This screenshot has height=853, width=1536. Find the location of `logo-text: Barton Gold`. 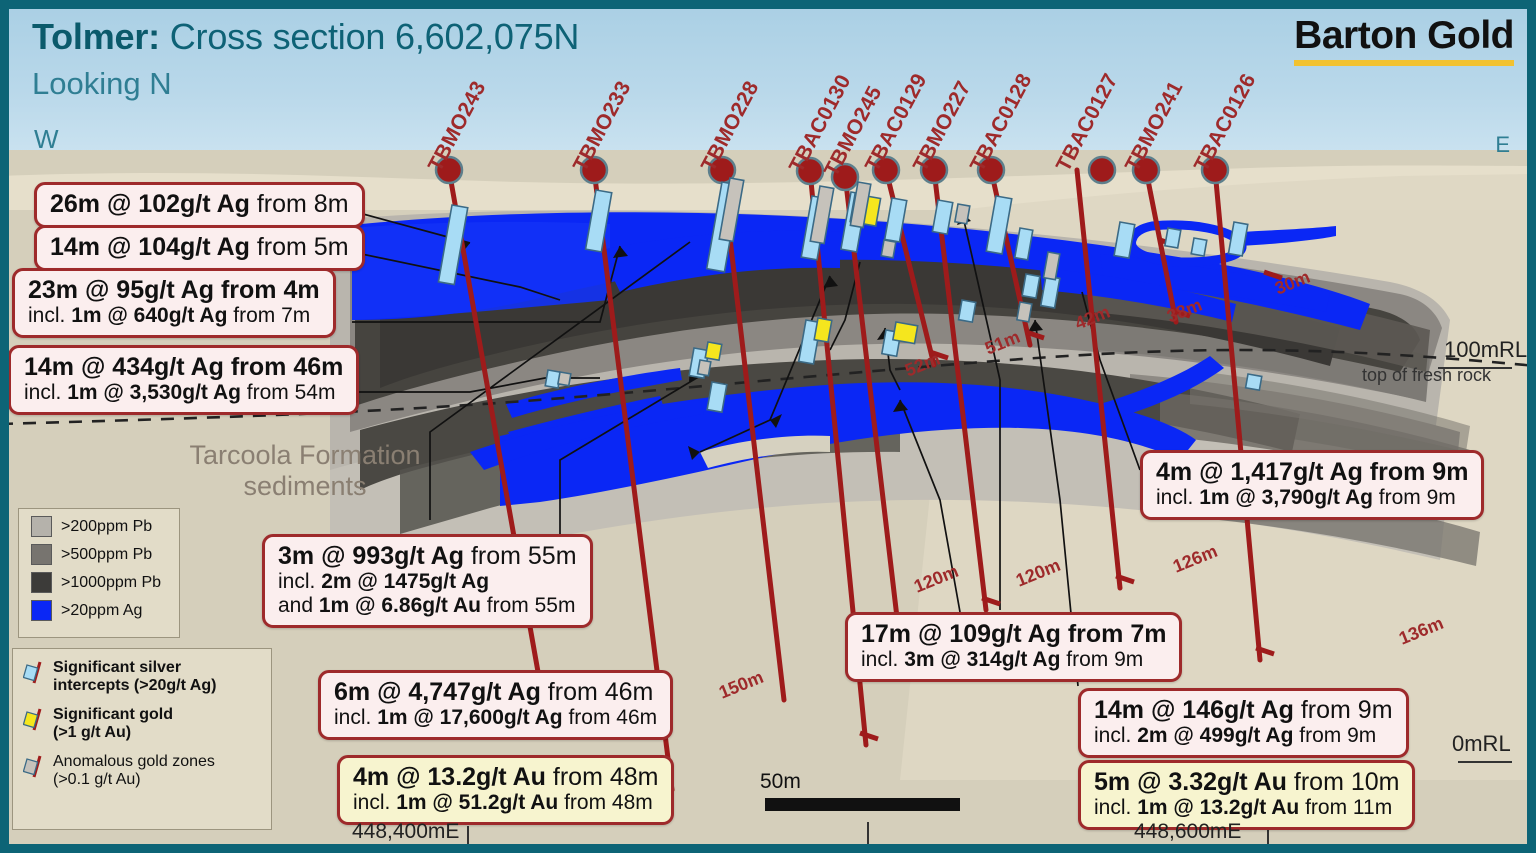

logo-text: Barton Gold is located at coordinates (1404, 35).